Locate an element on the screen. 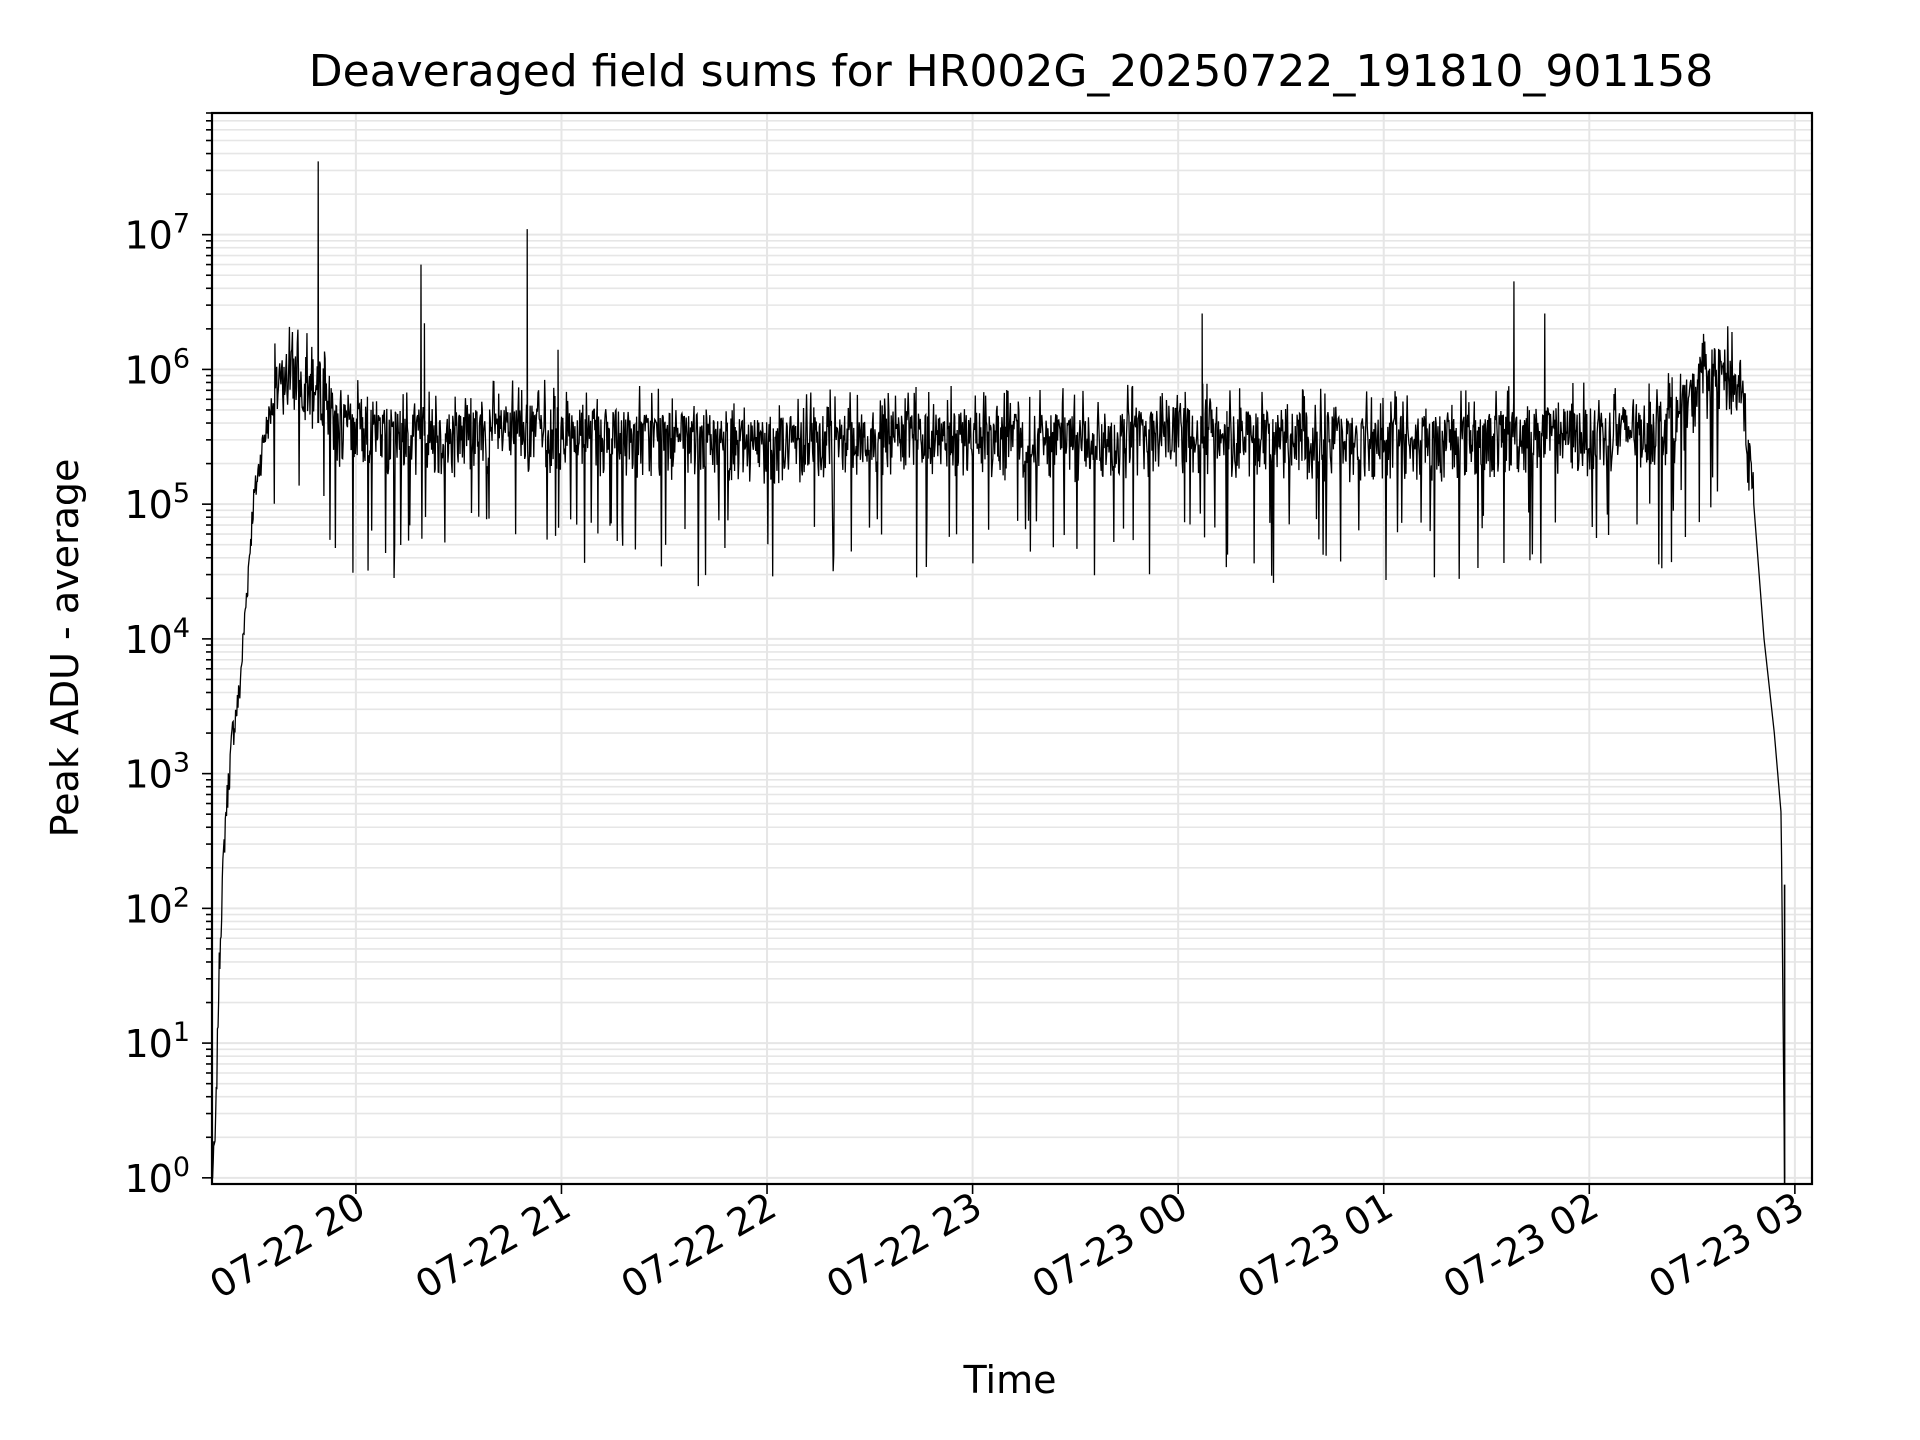  y-tick-exponent: 1 is located at coordinates (181, 1032).